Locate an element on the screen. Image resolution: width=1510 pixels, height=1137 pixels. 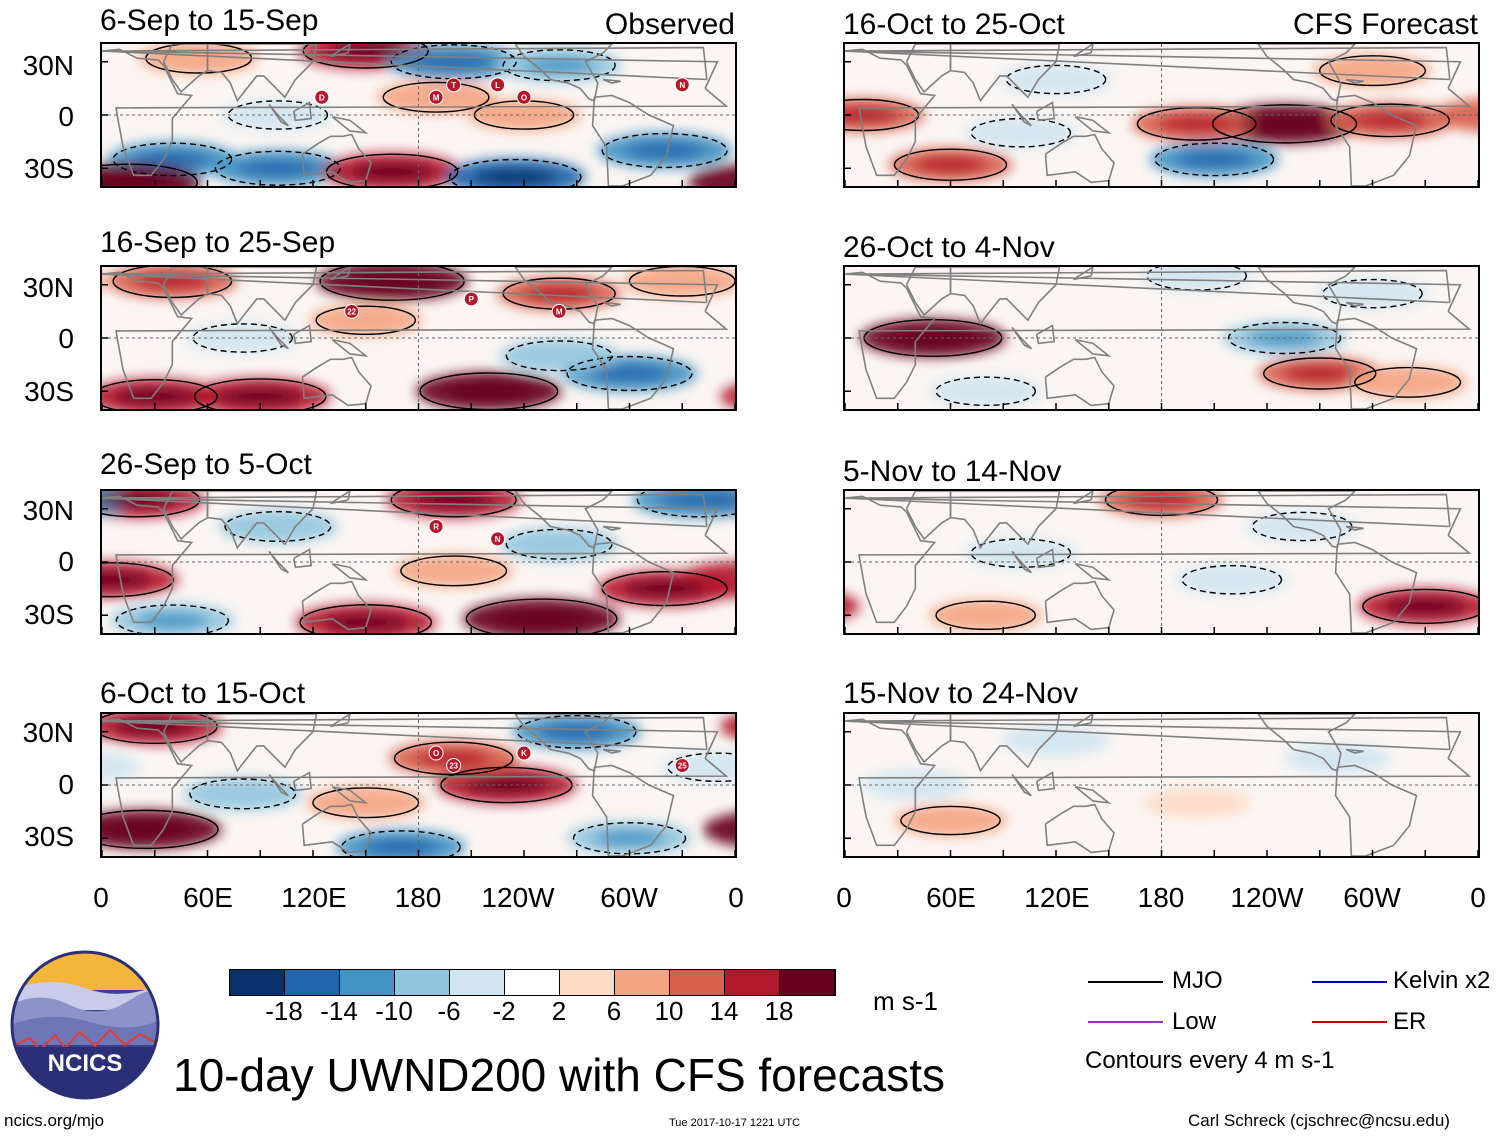
panel-title-obs1: 6-Sep to 15-Sep is located at coordinates (209, 20).